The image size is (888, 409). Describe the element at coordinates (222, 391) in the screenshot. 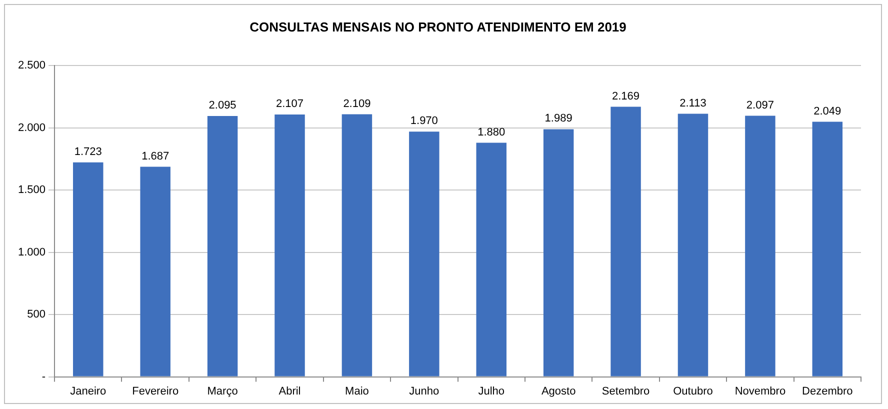

I see `x-tick-label: Março` at that location.